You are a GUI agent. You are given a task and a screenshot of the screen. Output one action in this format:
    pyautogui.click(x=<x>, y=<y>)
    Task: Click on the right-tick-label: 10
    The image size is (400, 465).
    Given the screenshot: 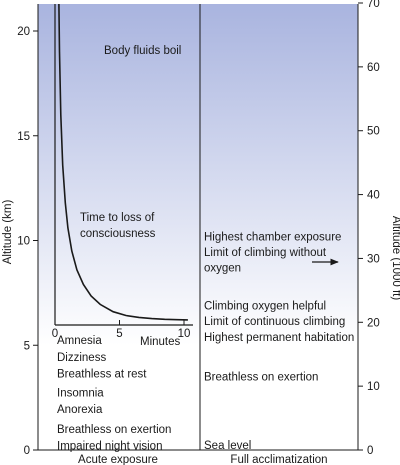 What is the action you would take?
    pyautogui.click(x=373, y=387)
    